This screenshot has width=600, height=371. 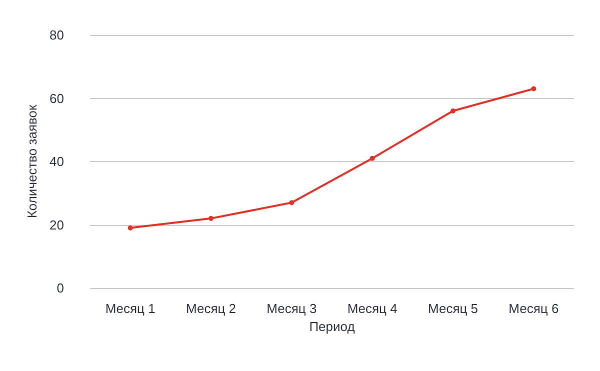 What do you see at coordinates (57, 35) in the screenshot?
I see `y-tick-label: 80` at bounding box center [57, 35].